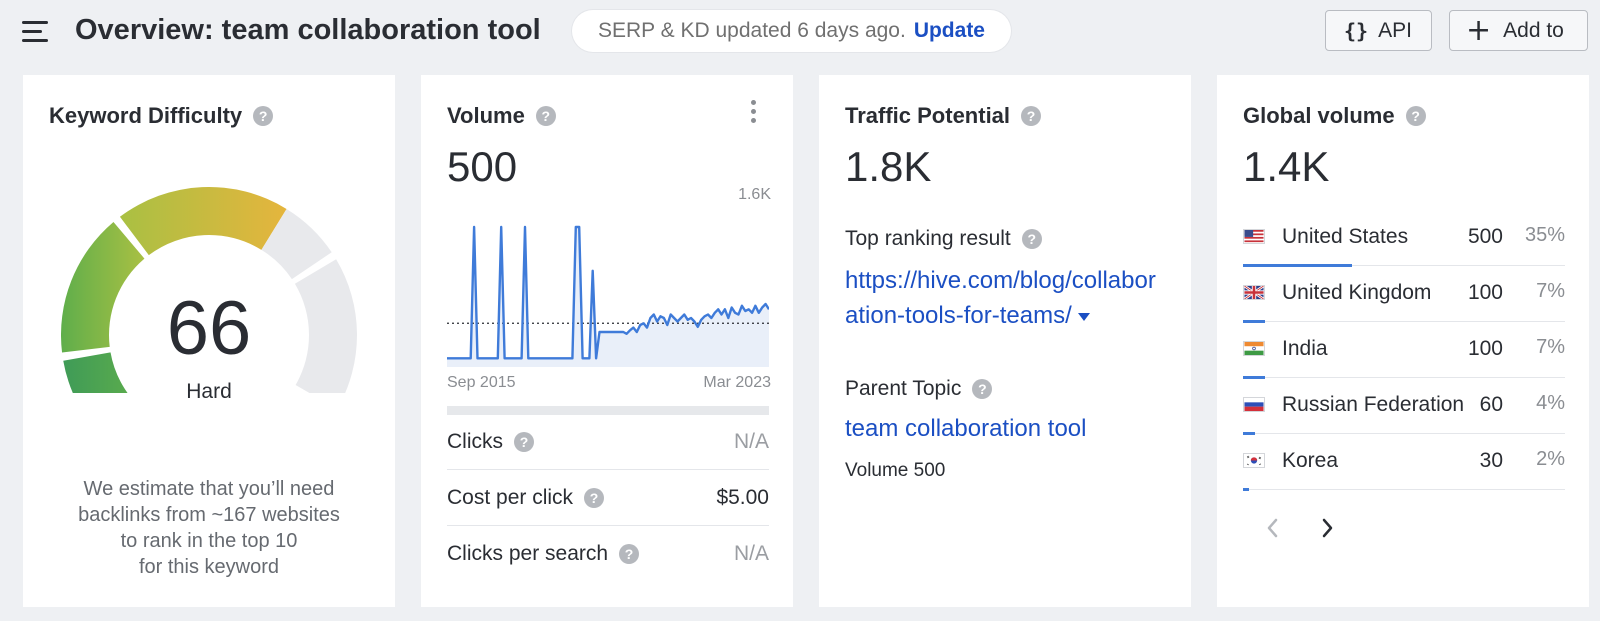 Image resolution: width=1600 pixels, height=621 pixels. What do you see at coordinates (949, 30) in the screenshot?
I see `update-link: Update` at bounding box center [949, 30].